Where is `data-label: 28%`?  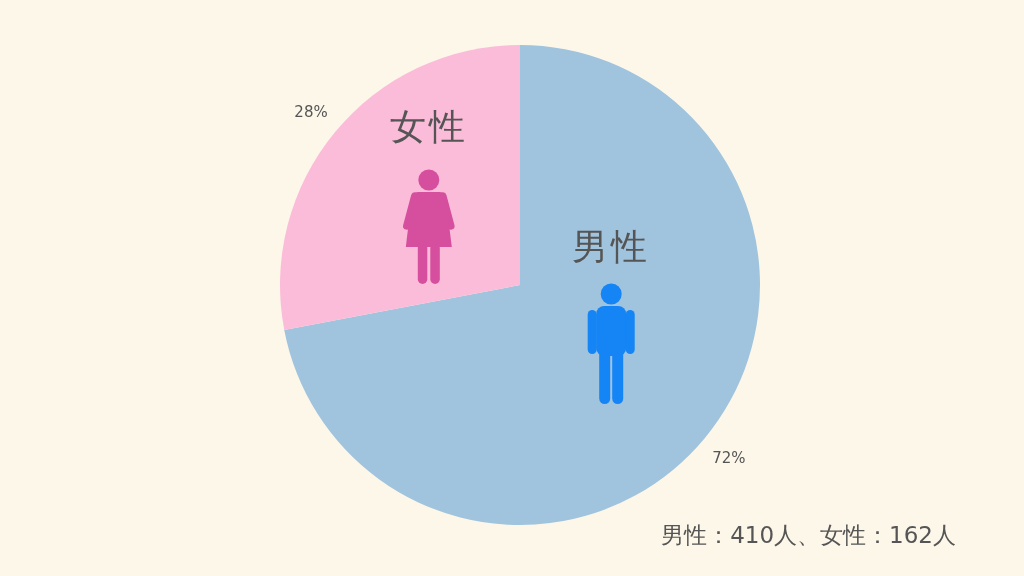 data-label: 28% is located at coordinates (311, 112).